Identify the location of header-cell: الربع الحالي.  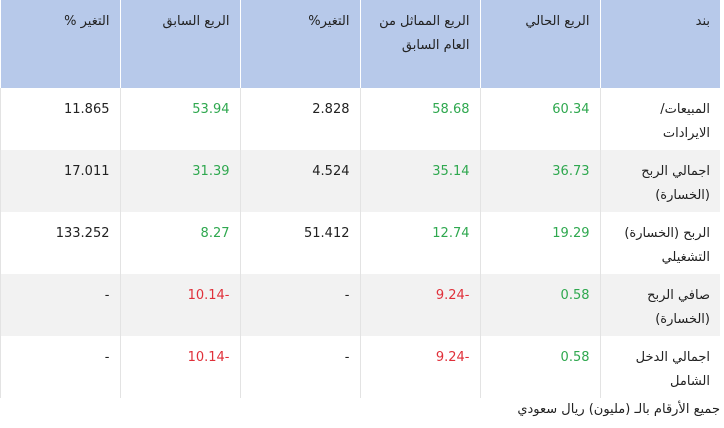
(539, 44).